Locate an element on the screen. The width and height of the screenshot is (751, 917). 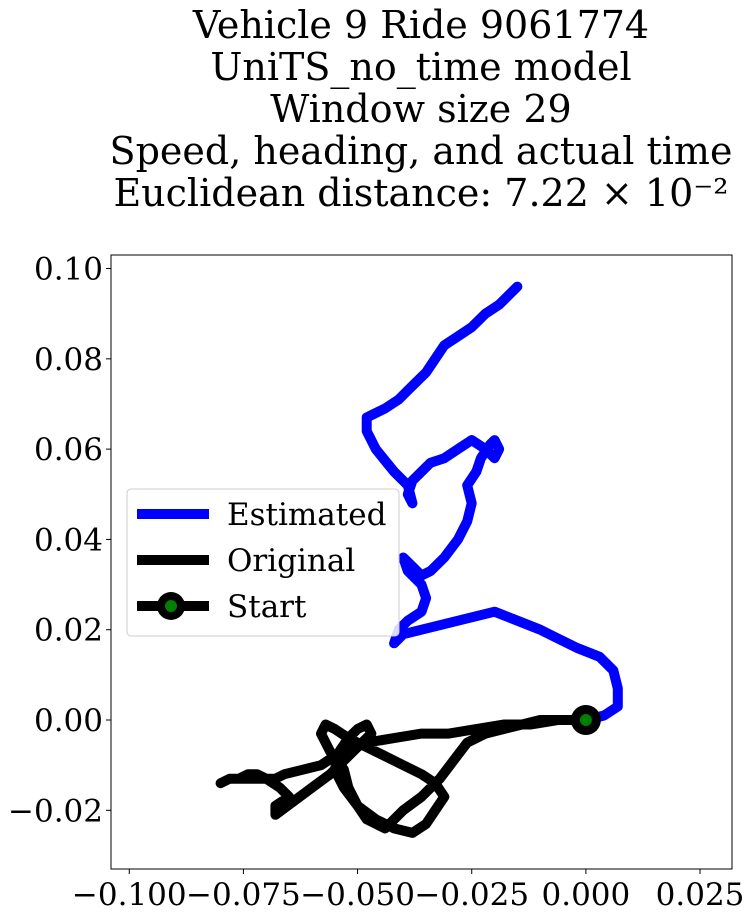
x-axis: −0.100 −0.075 −0.050 −0.025 0.000 0.025 is located at coordinates (408, 891).